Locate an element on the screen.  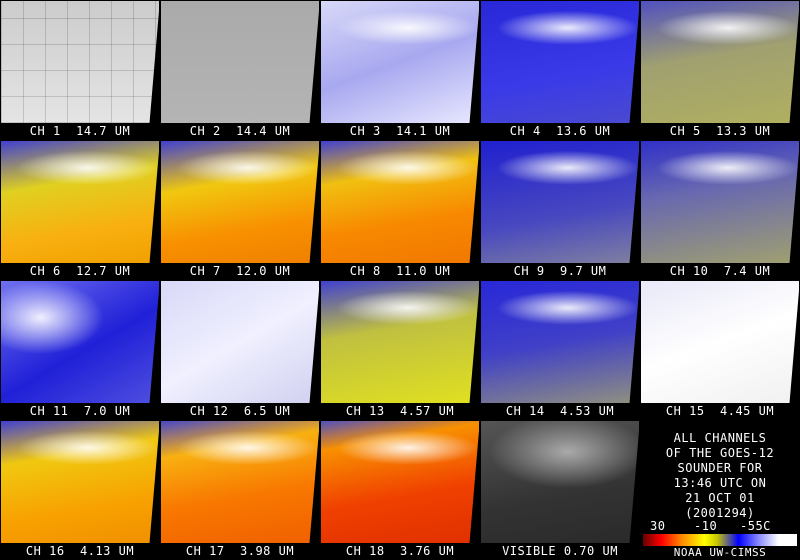
panel: VISIBLE 0.70 UM is located at coordinates (560, 490).